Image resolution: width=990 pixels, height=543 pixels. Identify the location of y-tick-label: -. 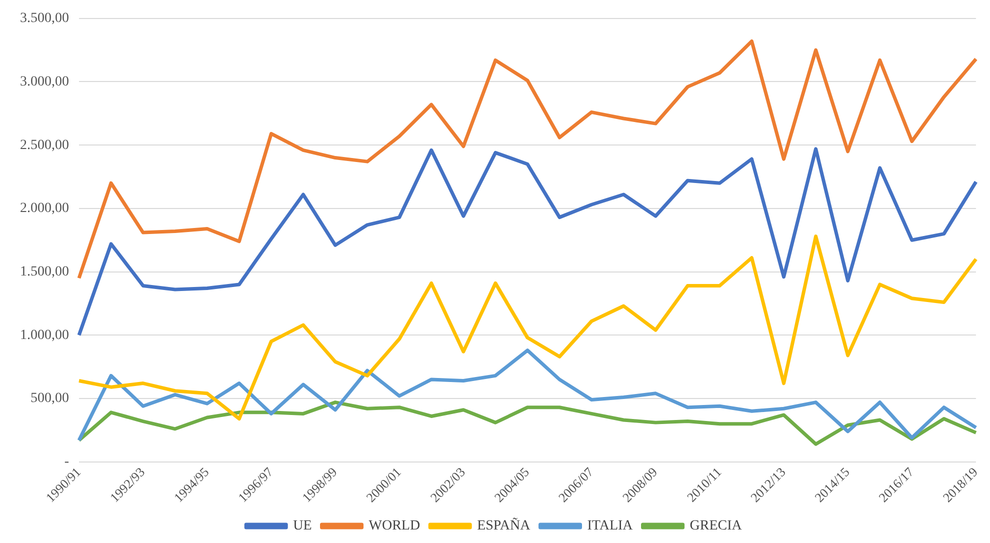
(67, 462).